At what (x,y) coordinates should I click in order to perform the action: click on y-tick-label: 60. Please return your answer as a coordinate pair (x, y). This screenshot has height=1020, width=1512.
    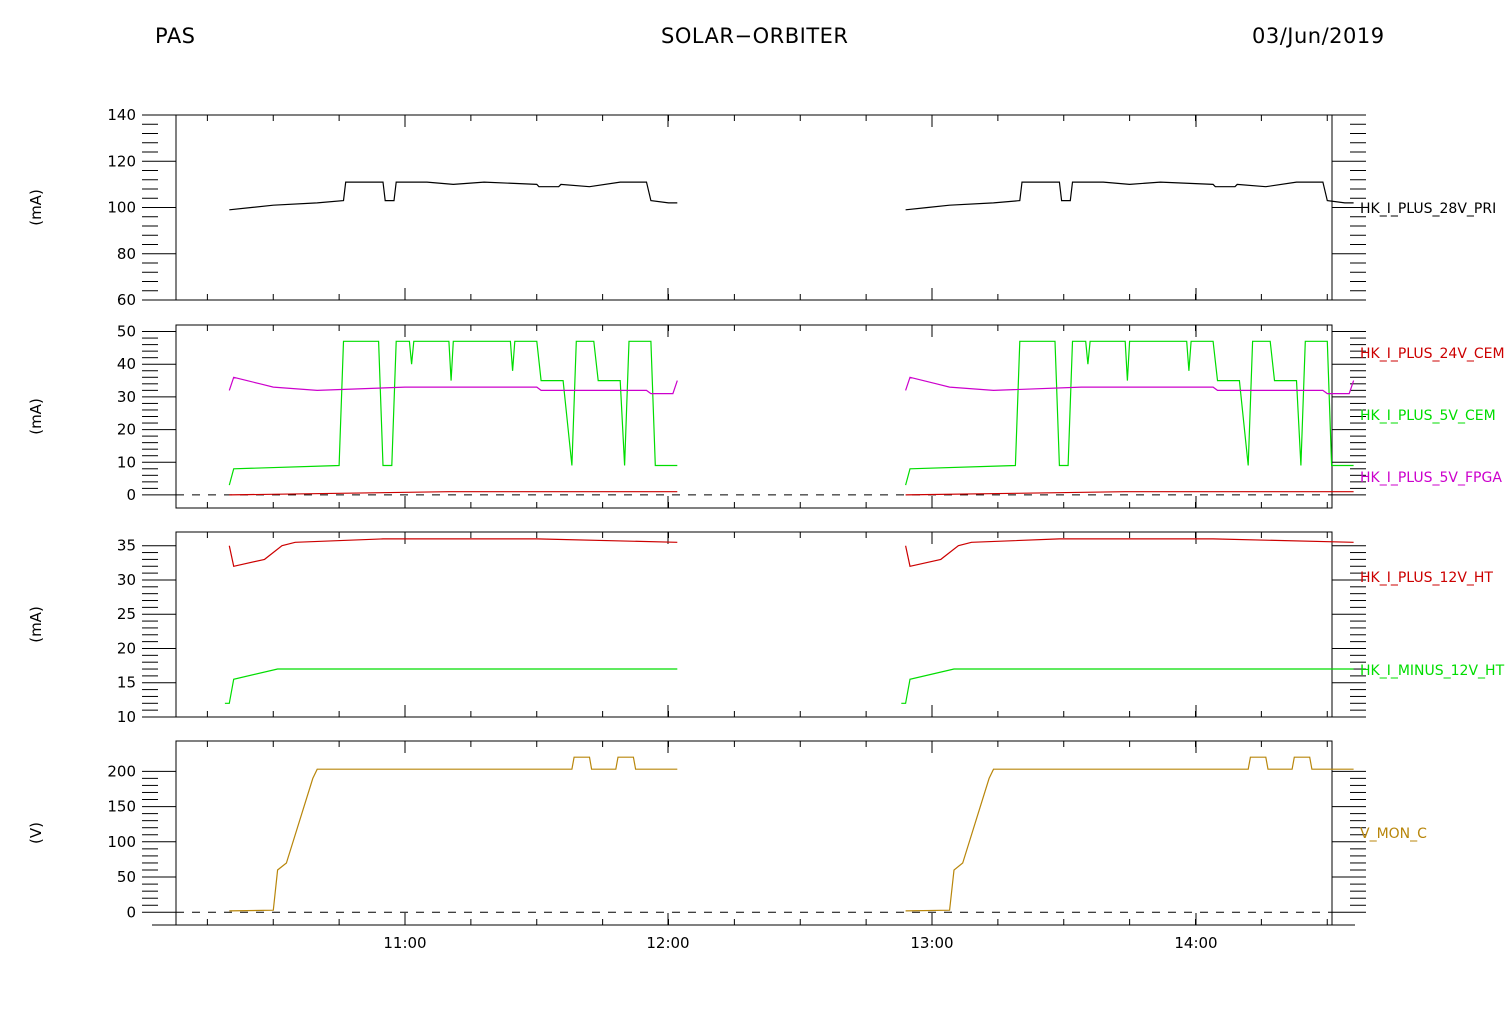
    Looking at the image, I should click on (126, 300).